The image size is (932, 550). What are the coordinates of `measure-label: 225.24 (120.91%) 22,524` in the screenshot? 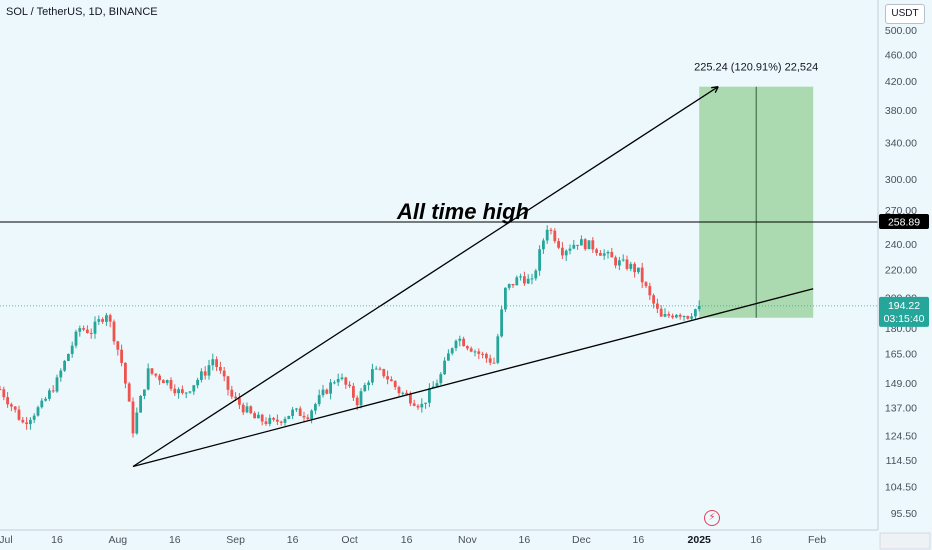 It's located at (756, 68).